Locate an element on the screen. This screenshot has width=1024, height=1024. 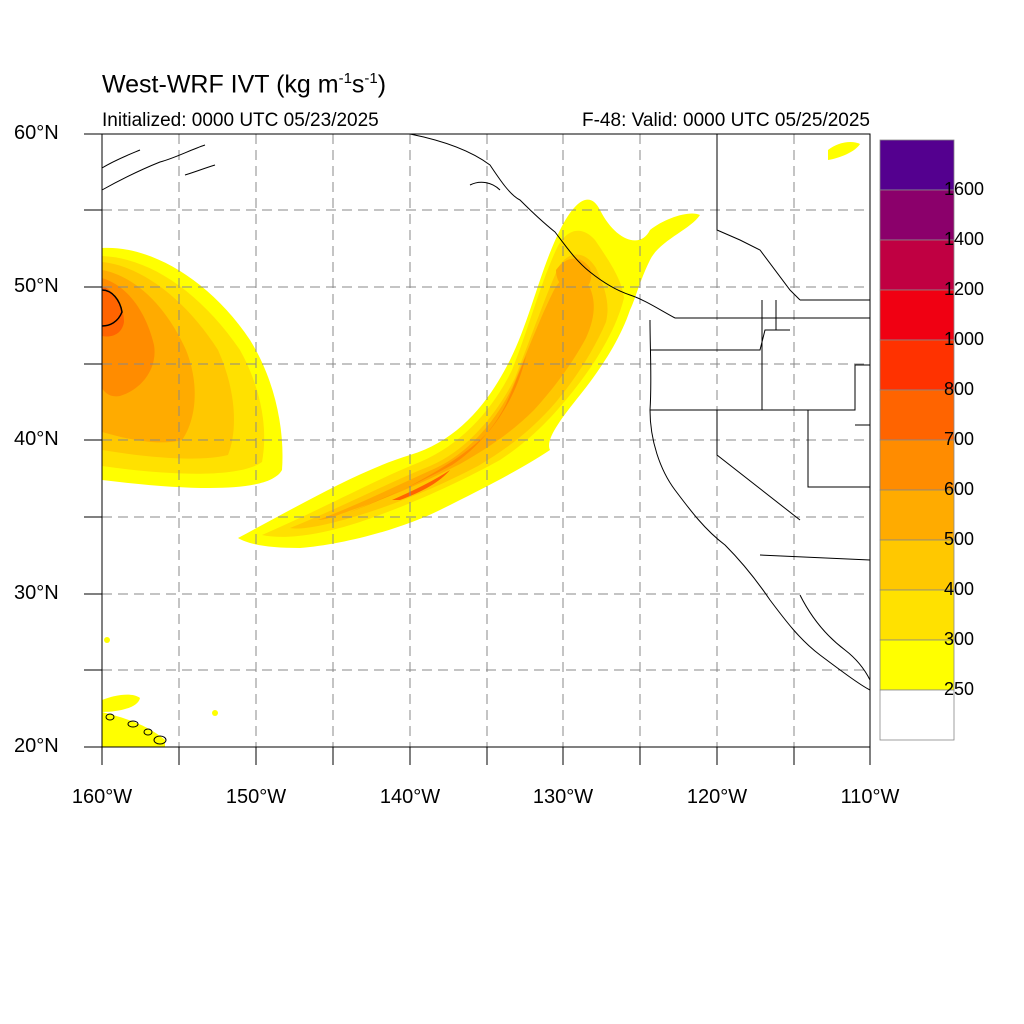
valid-time-label: F-48: Valid: 0000 UTC 05/25/2025 is located at coordinates (726, 120).